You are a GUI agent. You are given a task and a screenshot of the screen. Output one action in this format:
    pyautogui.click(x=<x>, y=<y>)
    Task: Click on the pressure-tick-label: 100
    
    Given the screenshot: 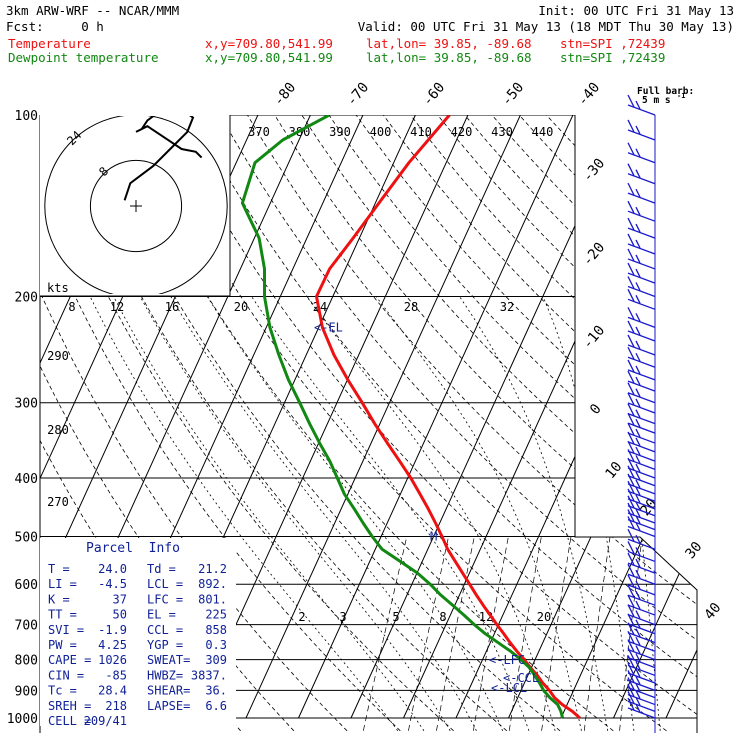 What is the action you would take?
    pyautogui.click(x=26, y=116)
    